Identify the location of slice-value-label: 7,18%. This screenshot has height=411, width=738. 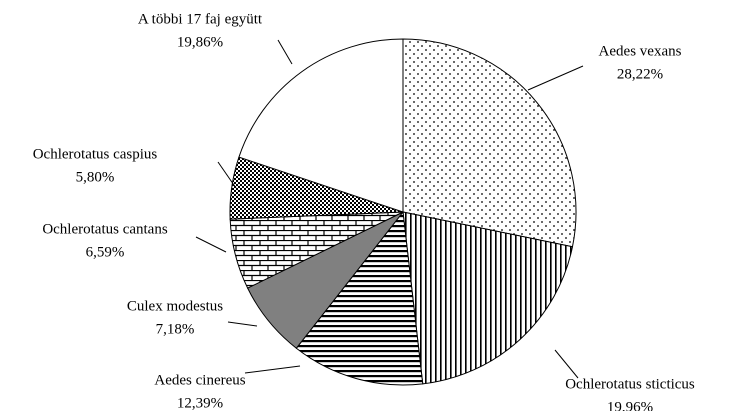
(175, 329).